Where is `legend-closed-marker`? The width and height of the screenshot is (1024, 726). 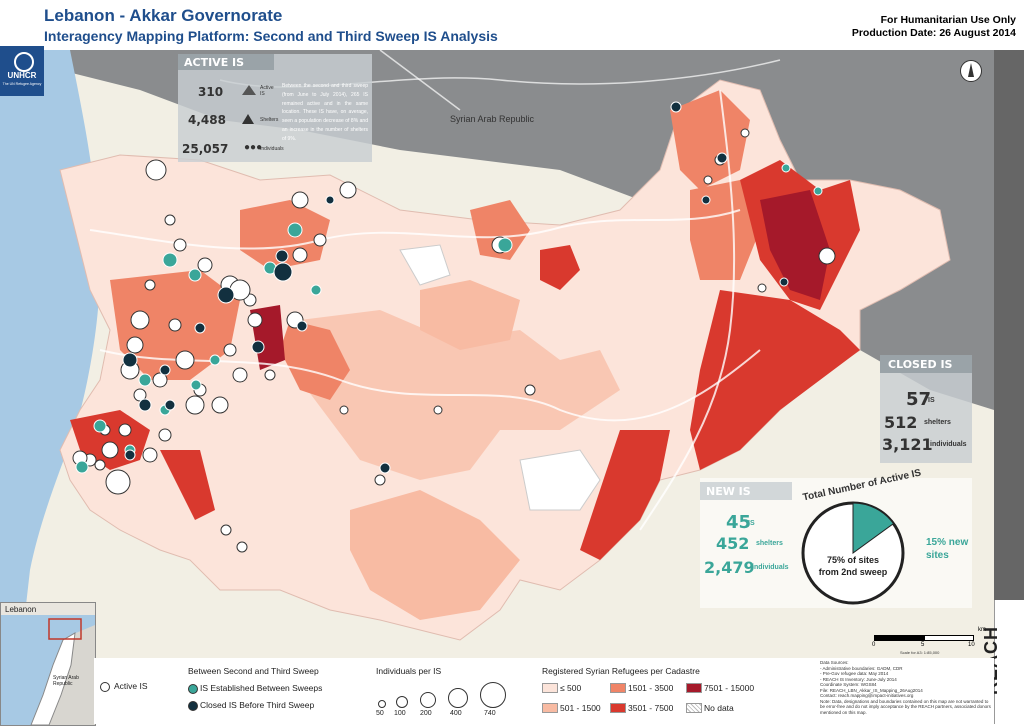 legend-closed-marker is located at coordinates (193, 706).